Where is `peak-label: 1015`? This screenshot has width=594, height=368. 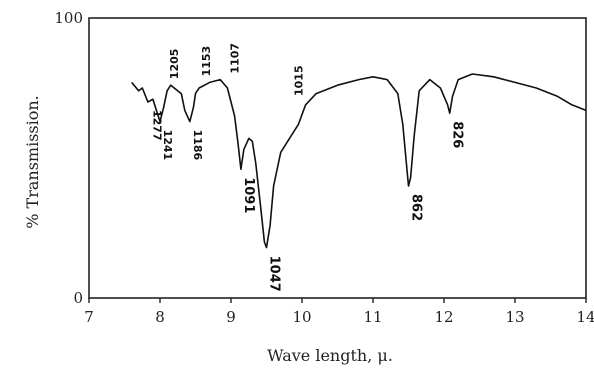 peak-label: 1015 is located at coordinates (298, 80).